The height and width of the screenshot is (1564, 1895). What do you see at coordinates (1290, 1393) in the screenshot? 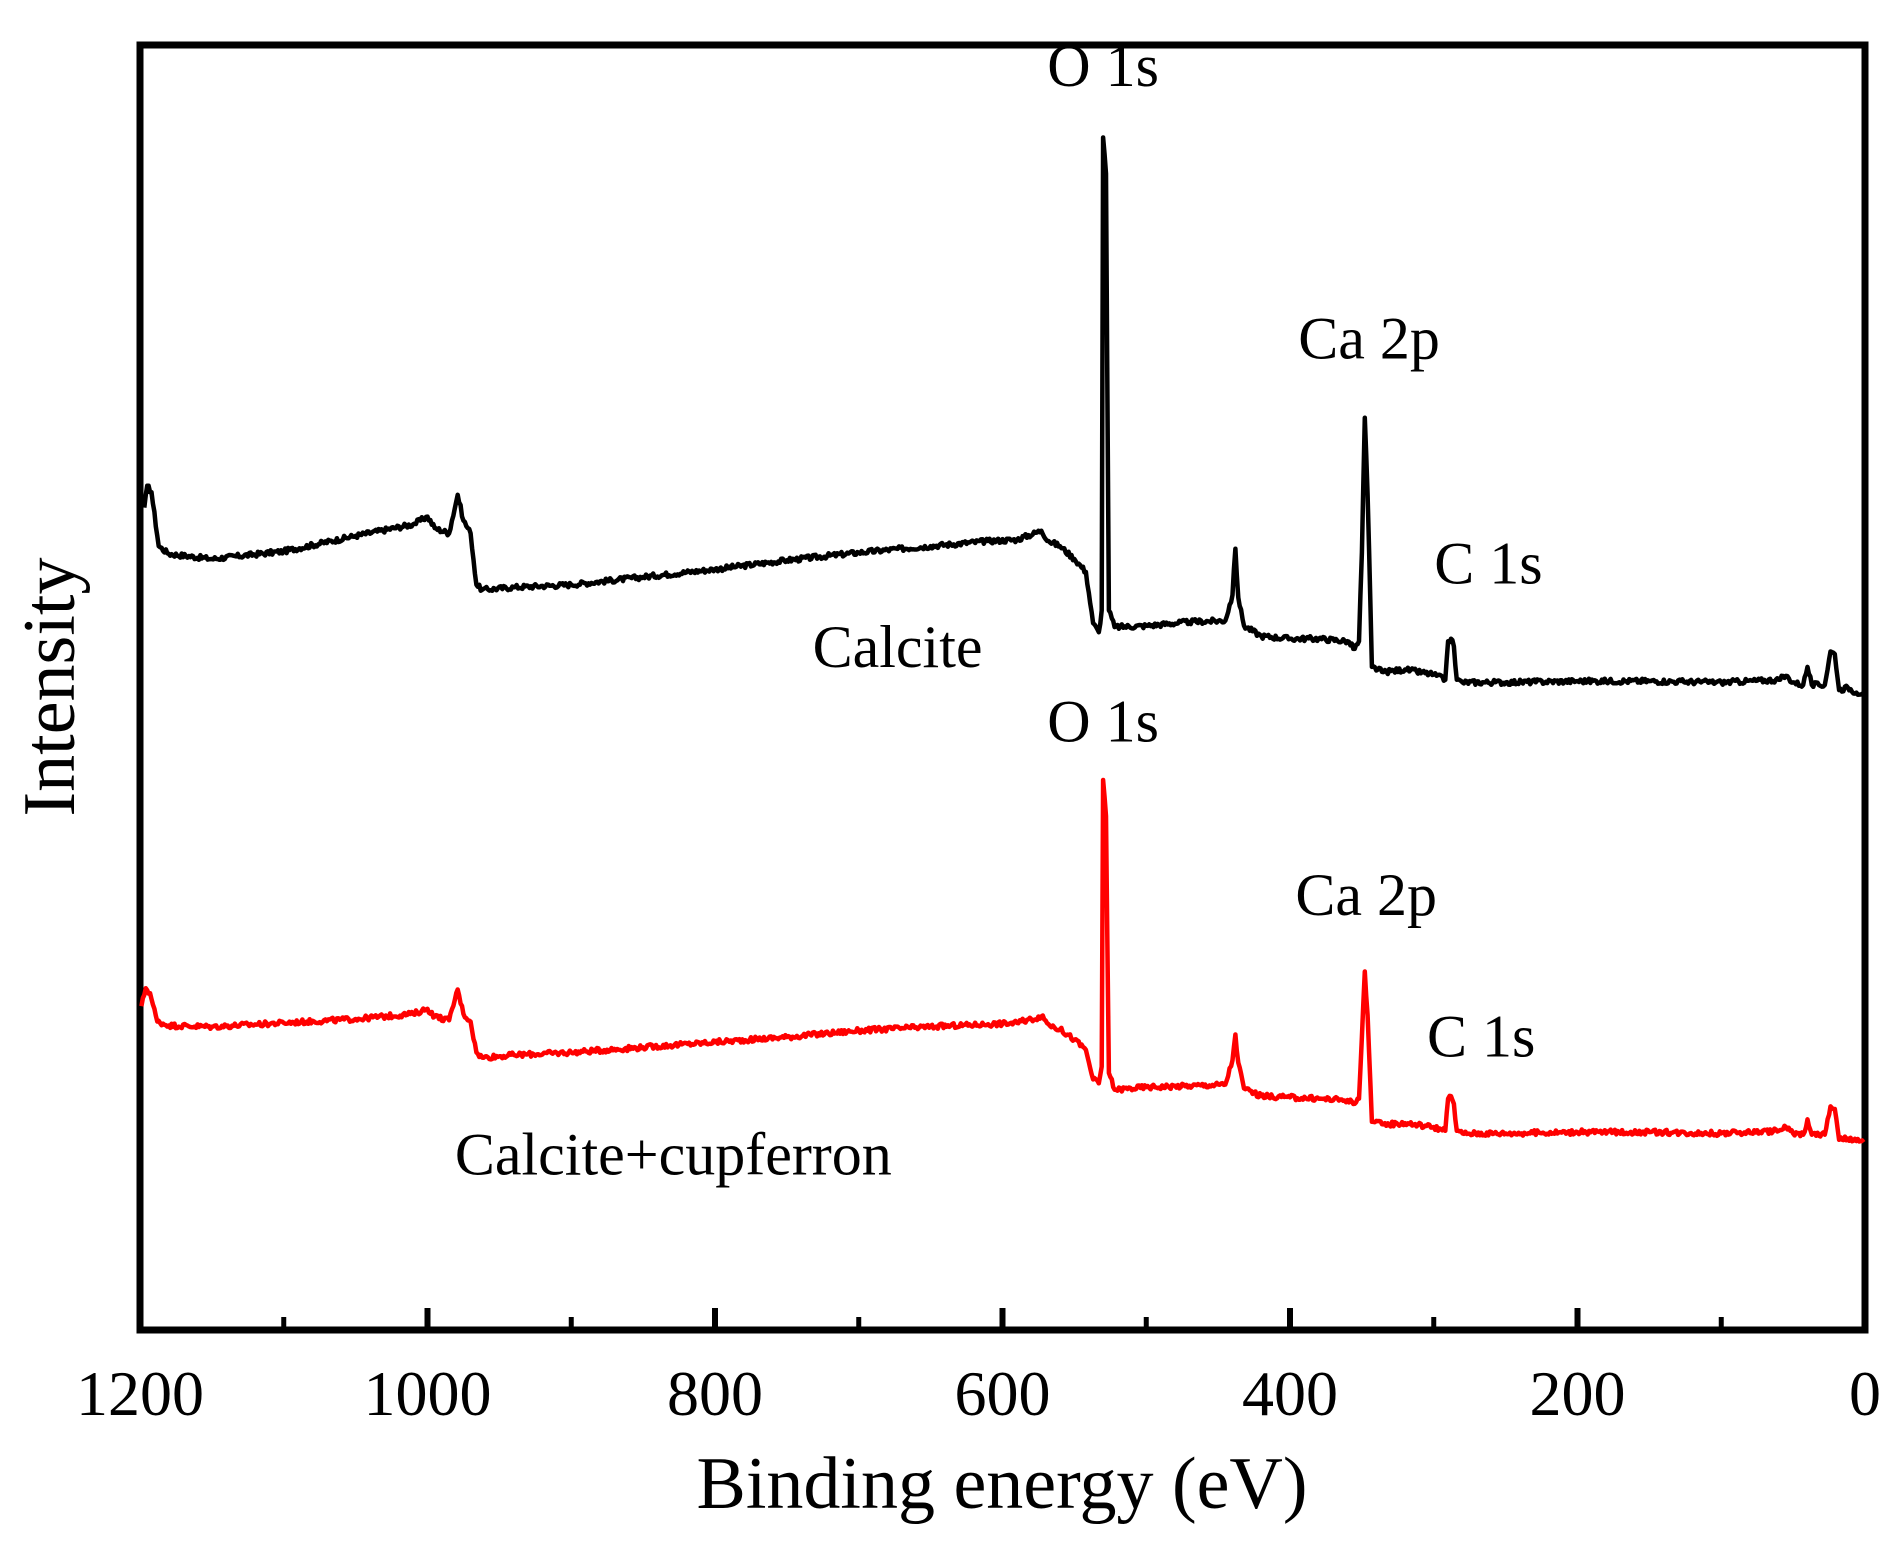
I see `x-tick-label-400: 400` at bounding box center [1290, 1393].